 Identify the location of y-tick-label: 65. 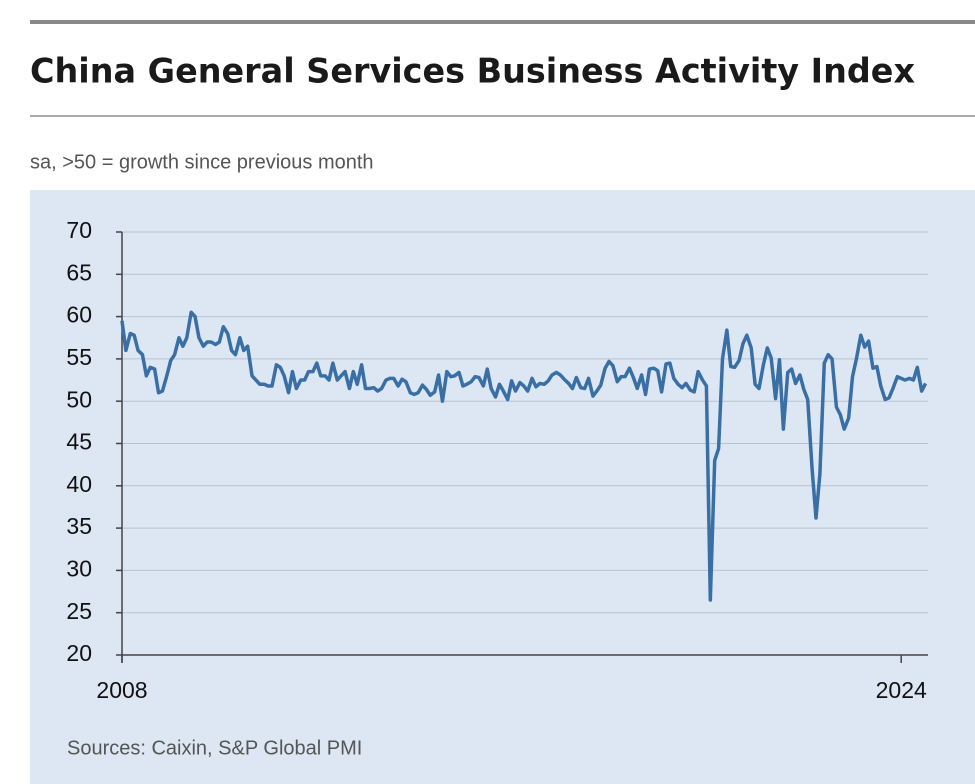
(79, 272).